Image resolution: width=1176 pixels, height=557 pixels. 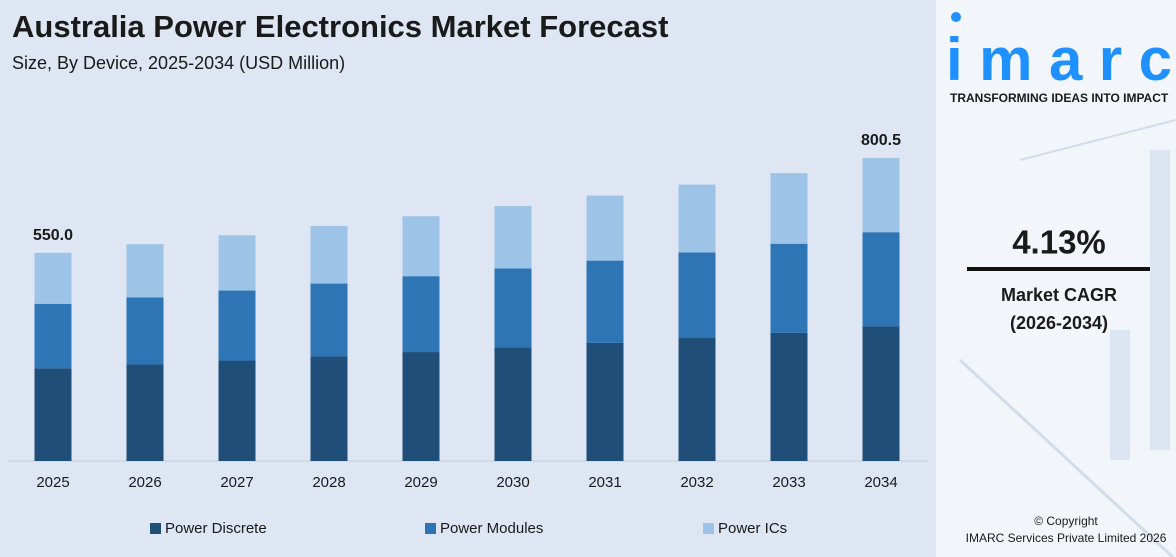 I want to click on x-tick-label: 2032, so click(x=696, y=482).